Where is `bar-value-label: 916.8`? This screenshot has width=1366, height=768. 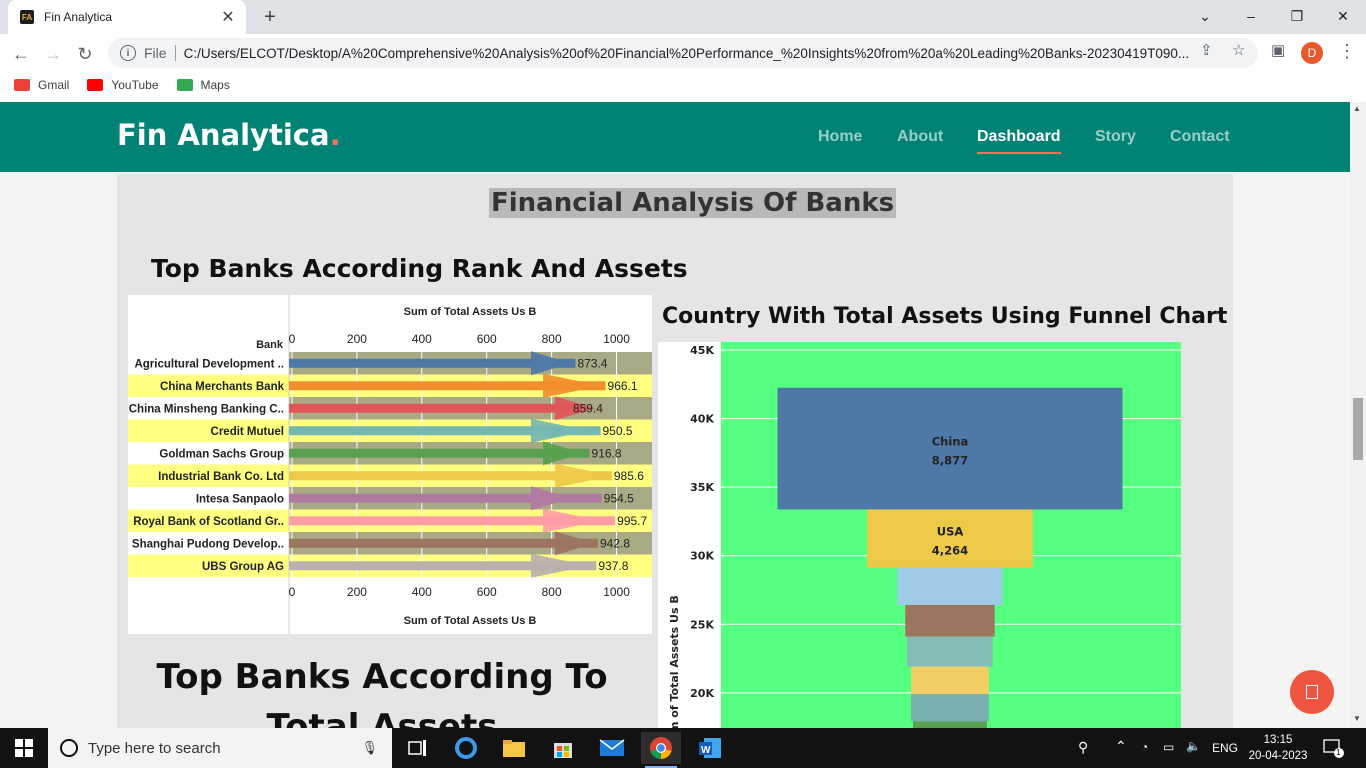
bar-value-label: 916.8 is located at coordinates (607, 453).